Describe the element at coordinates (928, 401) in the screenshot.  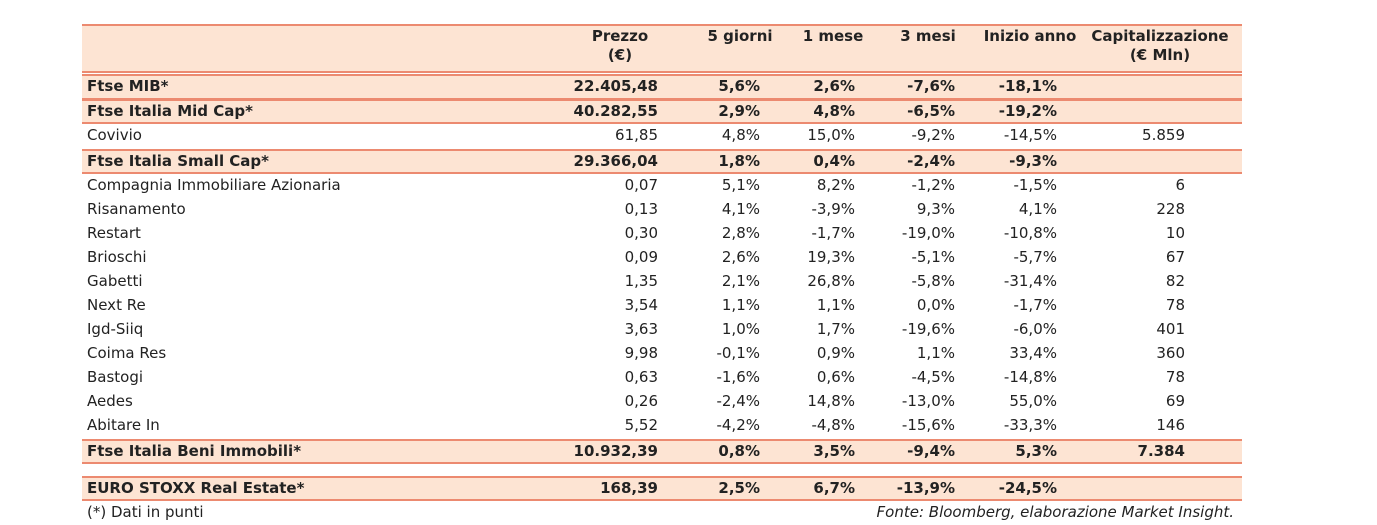
I see `table-cell: -13,0%` at that location.